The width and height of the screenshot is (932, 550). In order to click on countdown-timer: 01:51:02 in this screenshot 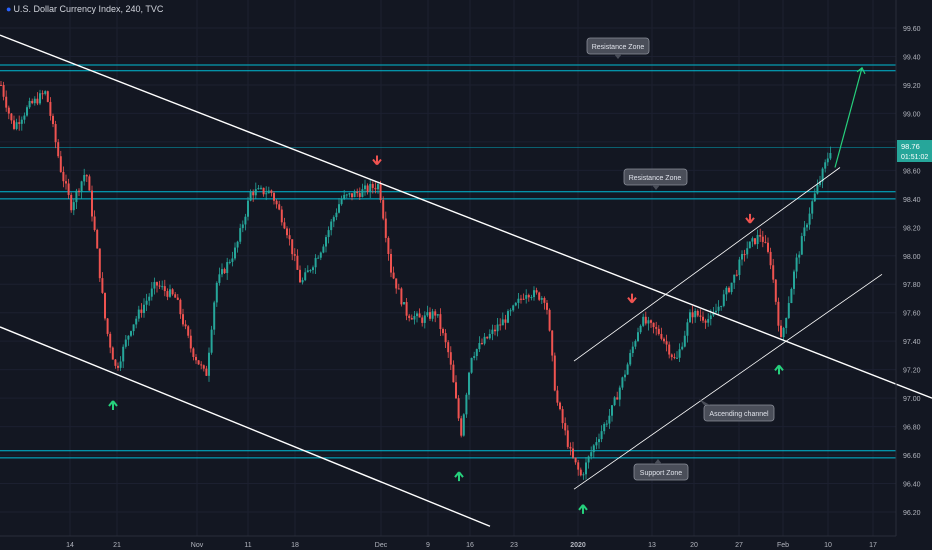, I will do `click(914, 157)`.